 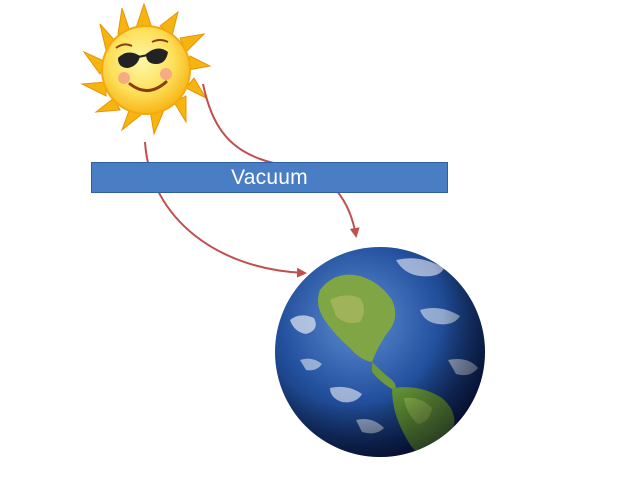 I want to click on sun-icon, so click(x=146, y=69).